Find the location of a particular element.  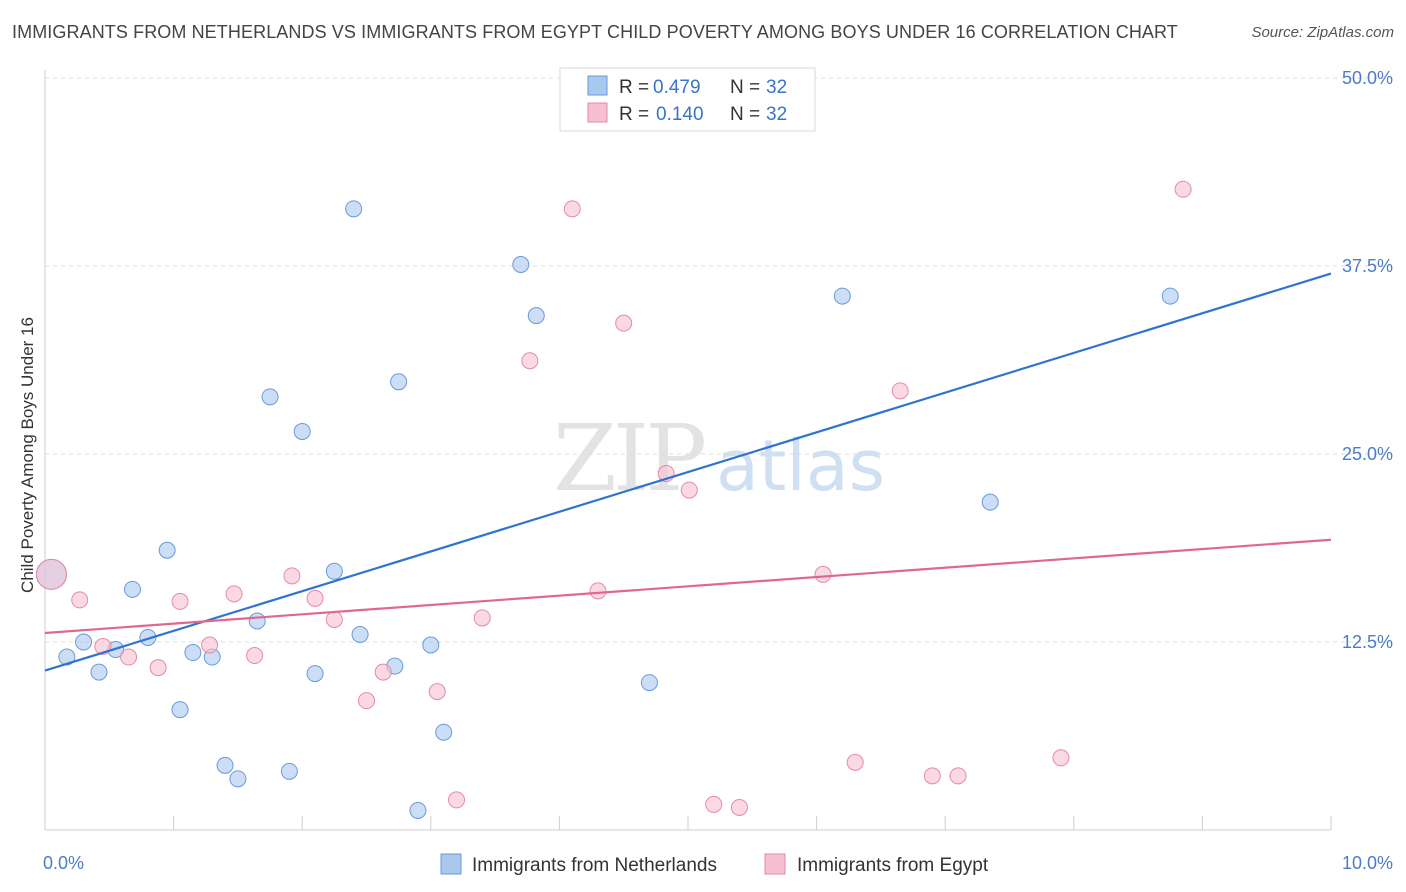

legend-swatch-egypt is located at coordinates (597, 112).